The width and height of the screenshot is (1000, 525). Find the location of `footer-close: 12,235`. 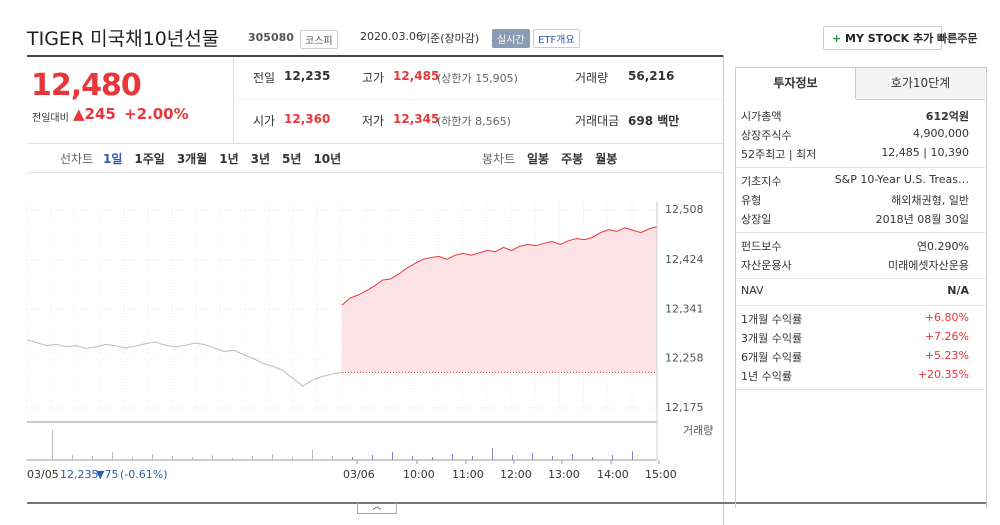

footer-close: 12,235 is located at coordinates (79, 474).